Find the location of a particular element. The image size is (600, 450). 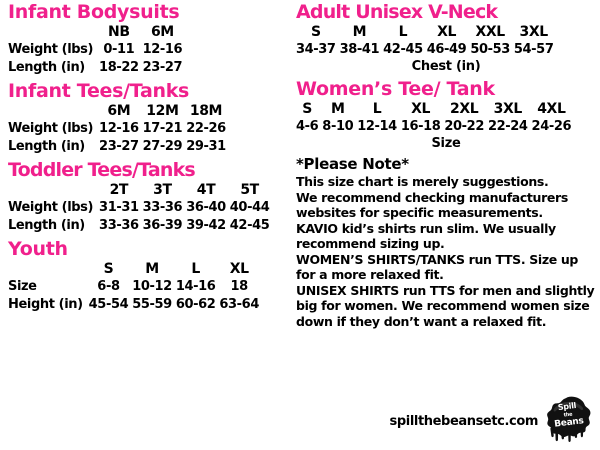

column-header: 4XL is located at coordinates (551, 109).